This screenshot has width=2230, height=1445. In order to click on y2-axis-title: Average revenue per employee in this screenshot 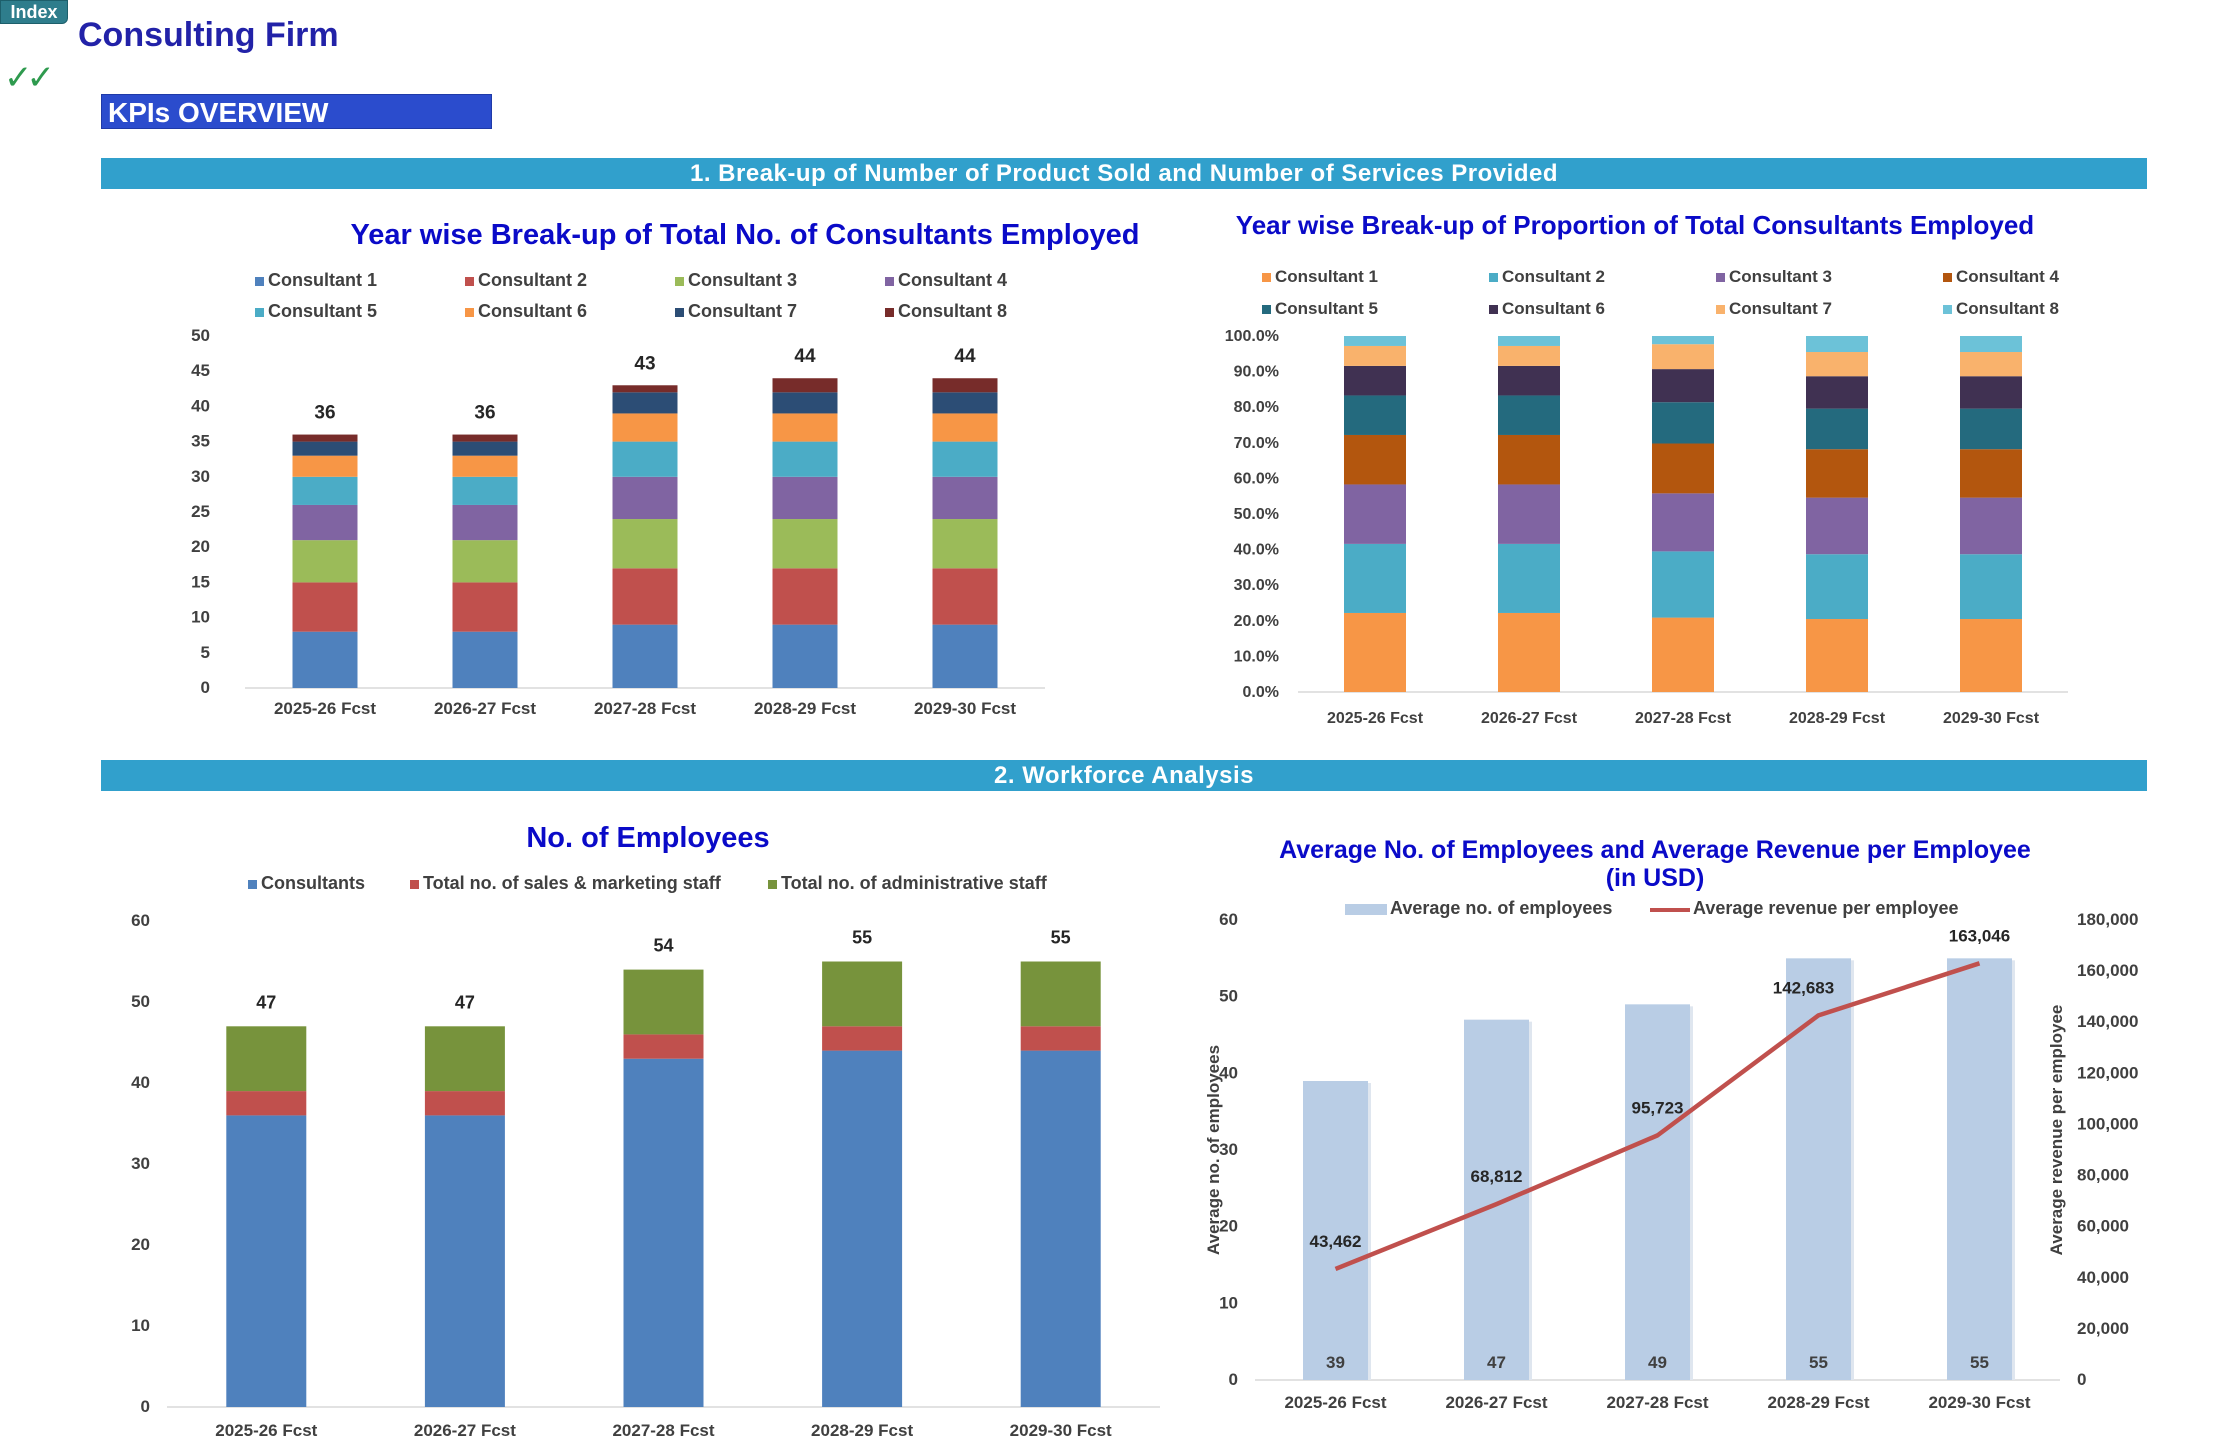, I will do `click(2056, 1130)`.